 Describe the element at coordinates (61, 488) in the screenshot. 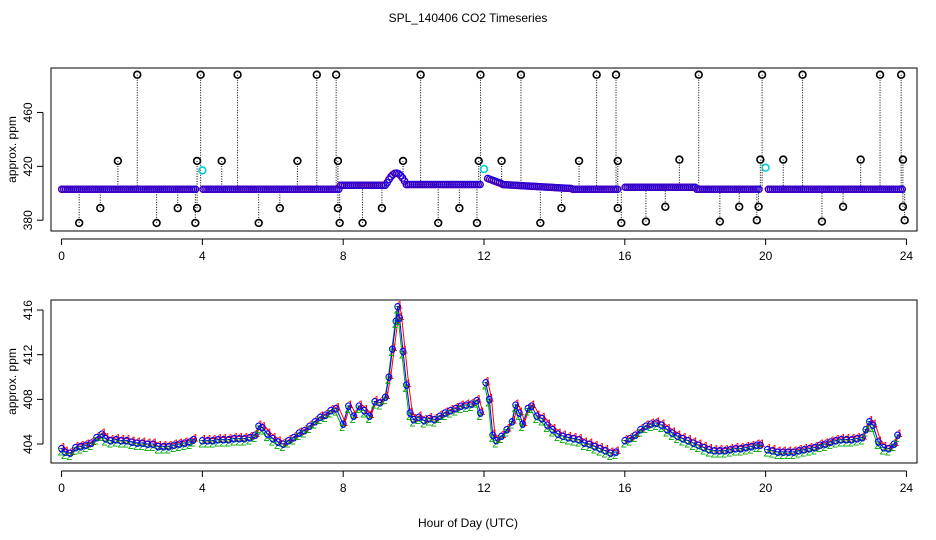

I see `bottom-x-tick-label: 0` at that location.